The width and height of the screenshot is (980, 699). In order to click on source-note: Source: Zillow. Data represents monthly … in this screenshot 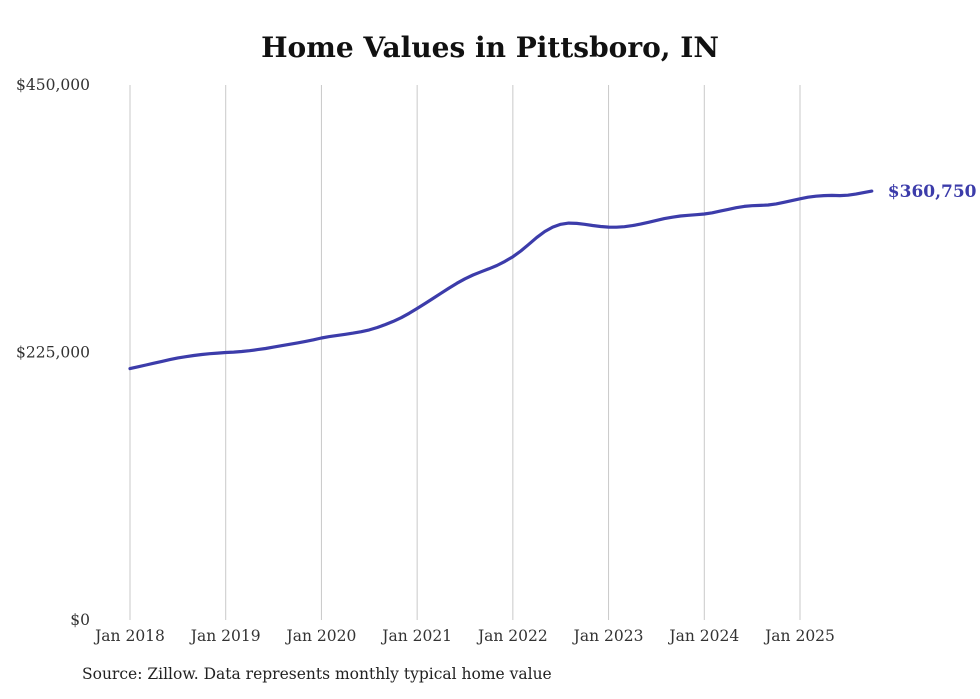, I will do `click(317, 674)`.